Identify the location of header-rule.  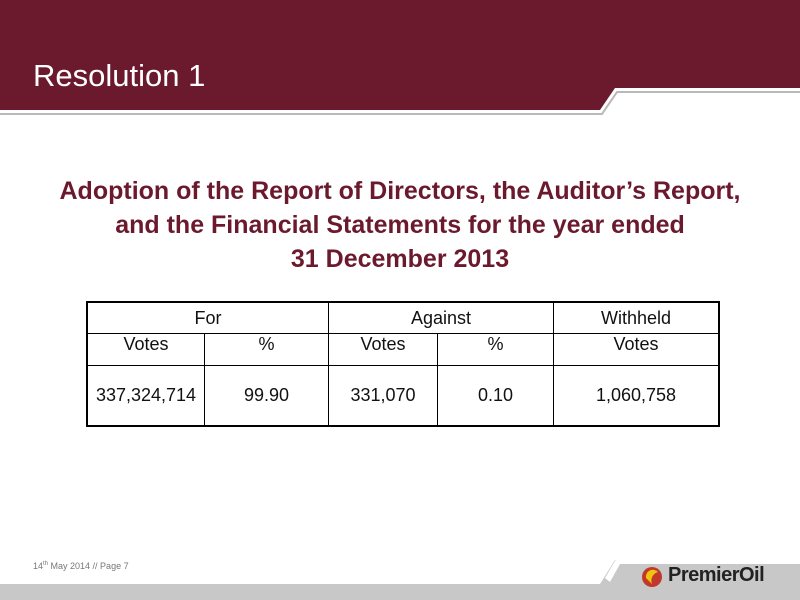
(400, 103).